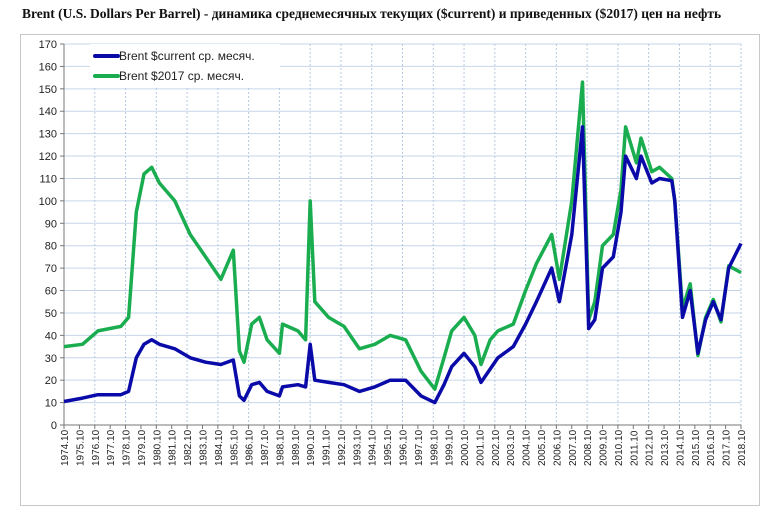 This screenshot has width=780, height=515. What do you see at coordinates (157, 447) in the screenshot?
I see `x-tick-label: 1980.10` at bounding box center [157, 447].